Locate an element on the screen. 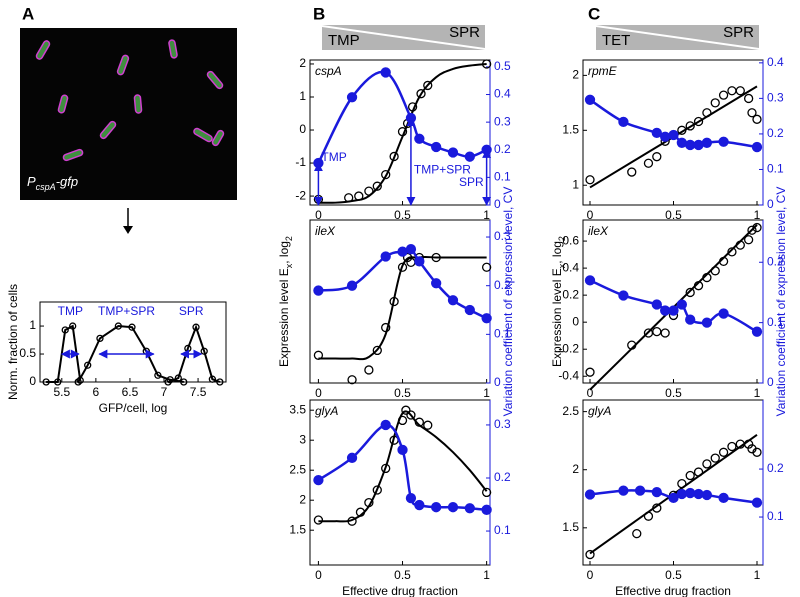 The width and height of the screenshot is (800, 597). condition-arrow-label: TMP+SPR is located at coordinates (442, 170).